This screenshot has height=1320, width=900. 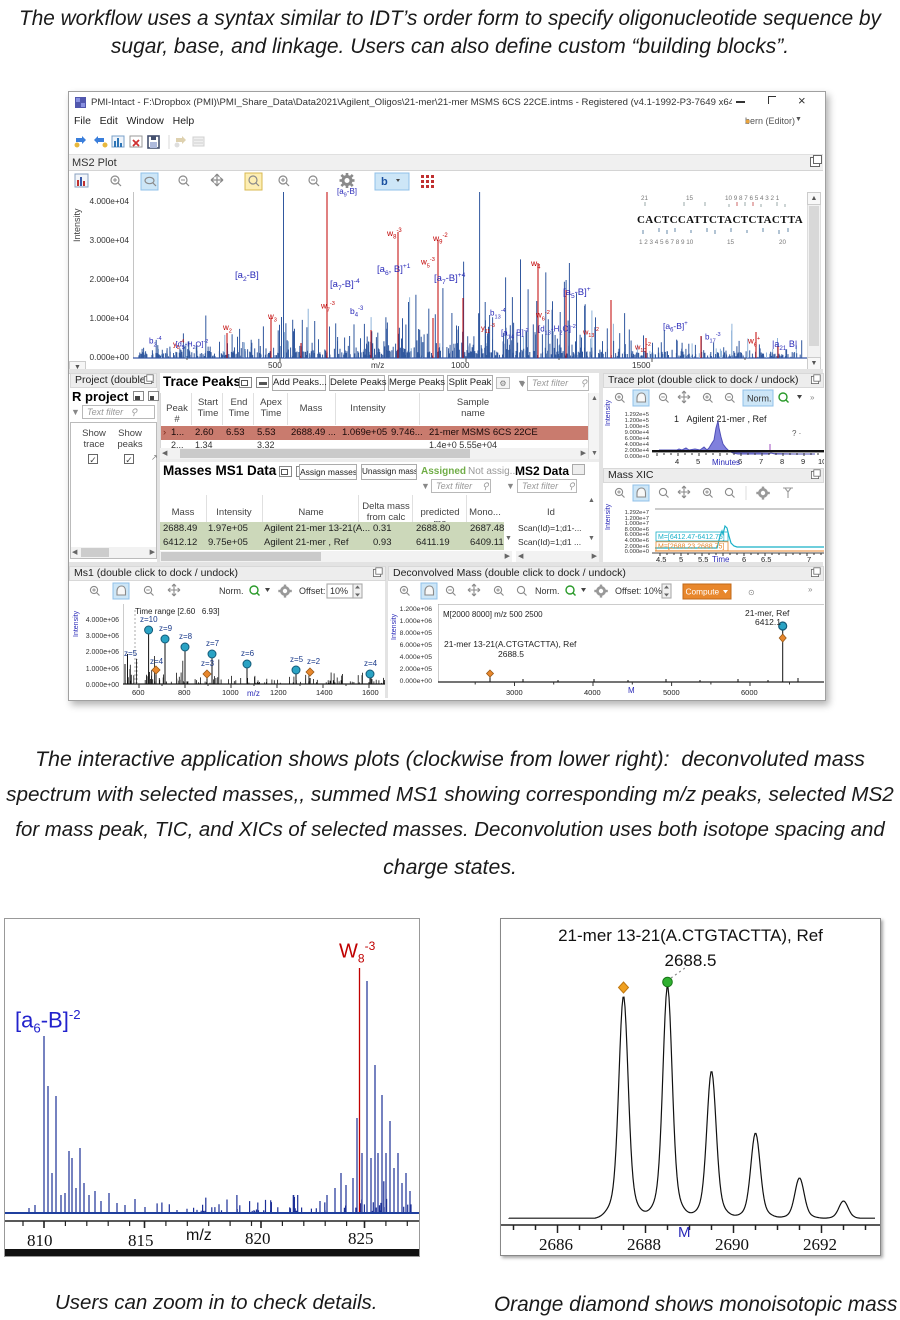 I want to click on svg-text: 2688.5, so click(x=511, y=654).